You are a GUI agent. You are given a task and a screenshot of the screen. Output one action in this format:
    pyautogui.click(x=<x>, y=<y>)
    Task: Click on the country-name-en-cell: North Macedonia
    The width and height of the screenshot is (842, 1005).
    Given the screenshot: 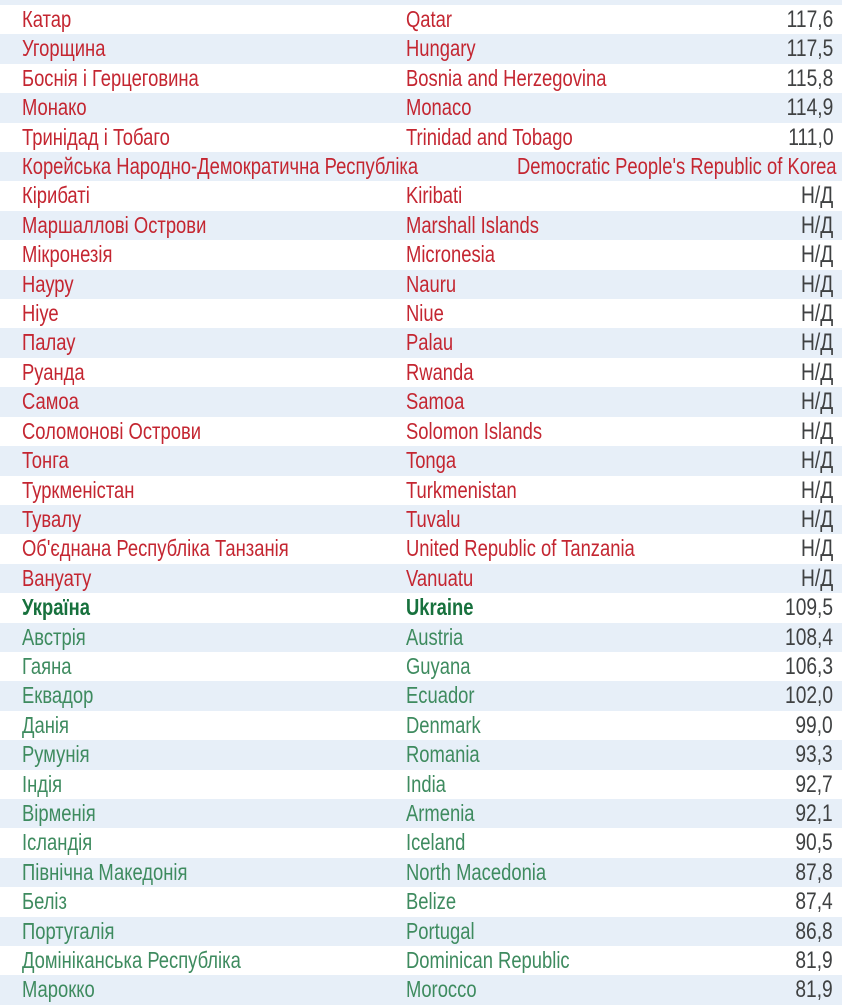 What is the action you would take?
    pyautogui.click(x=543, y=872)
    